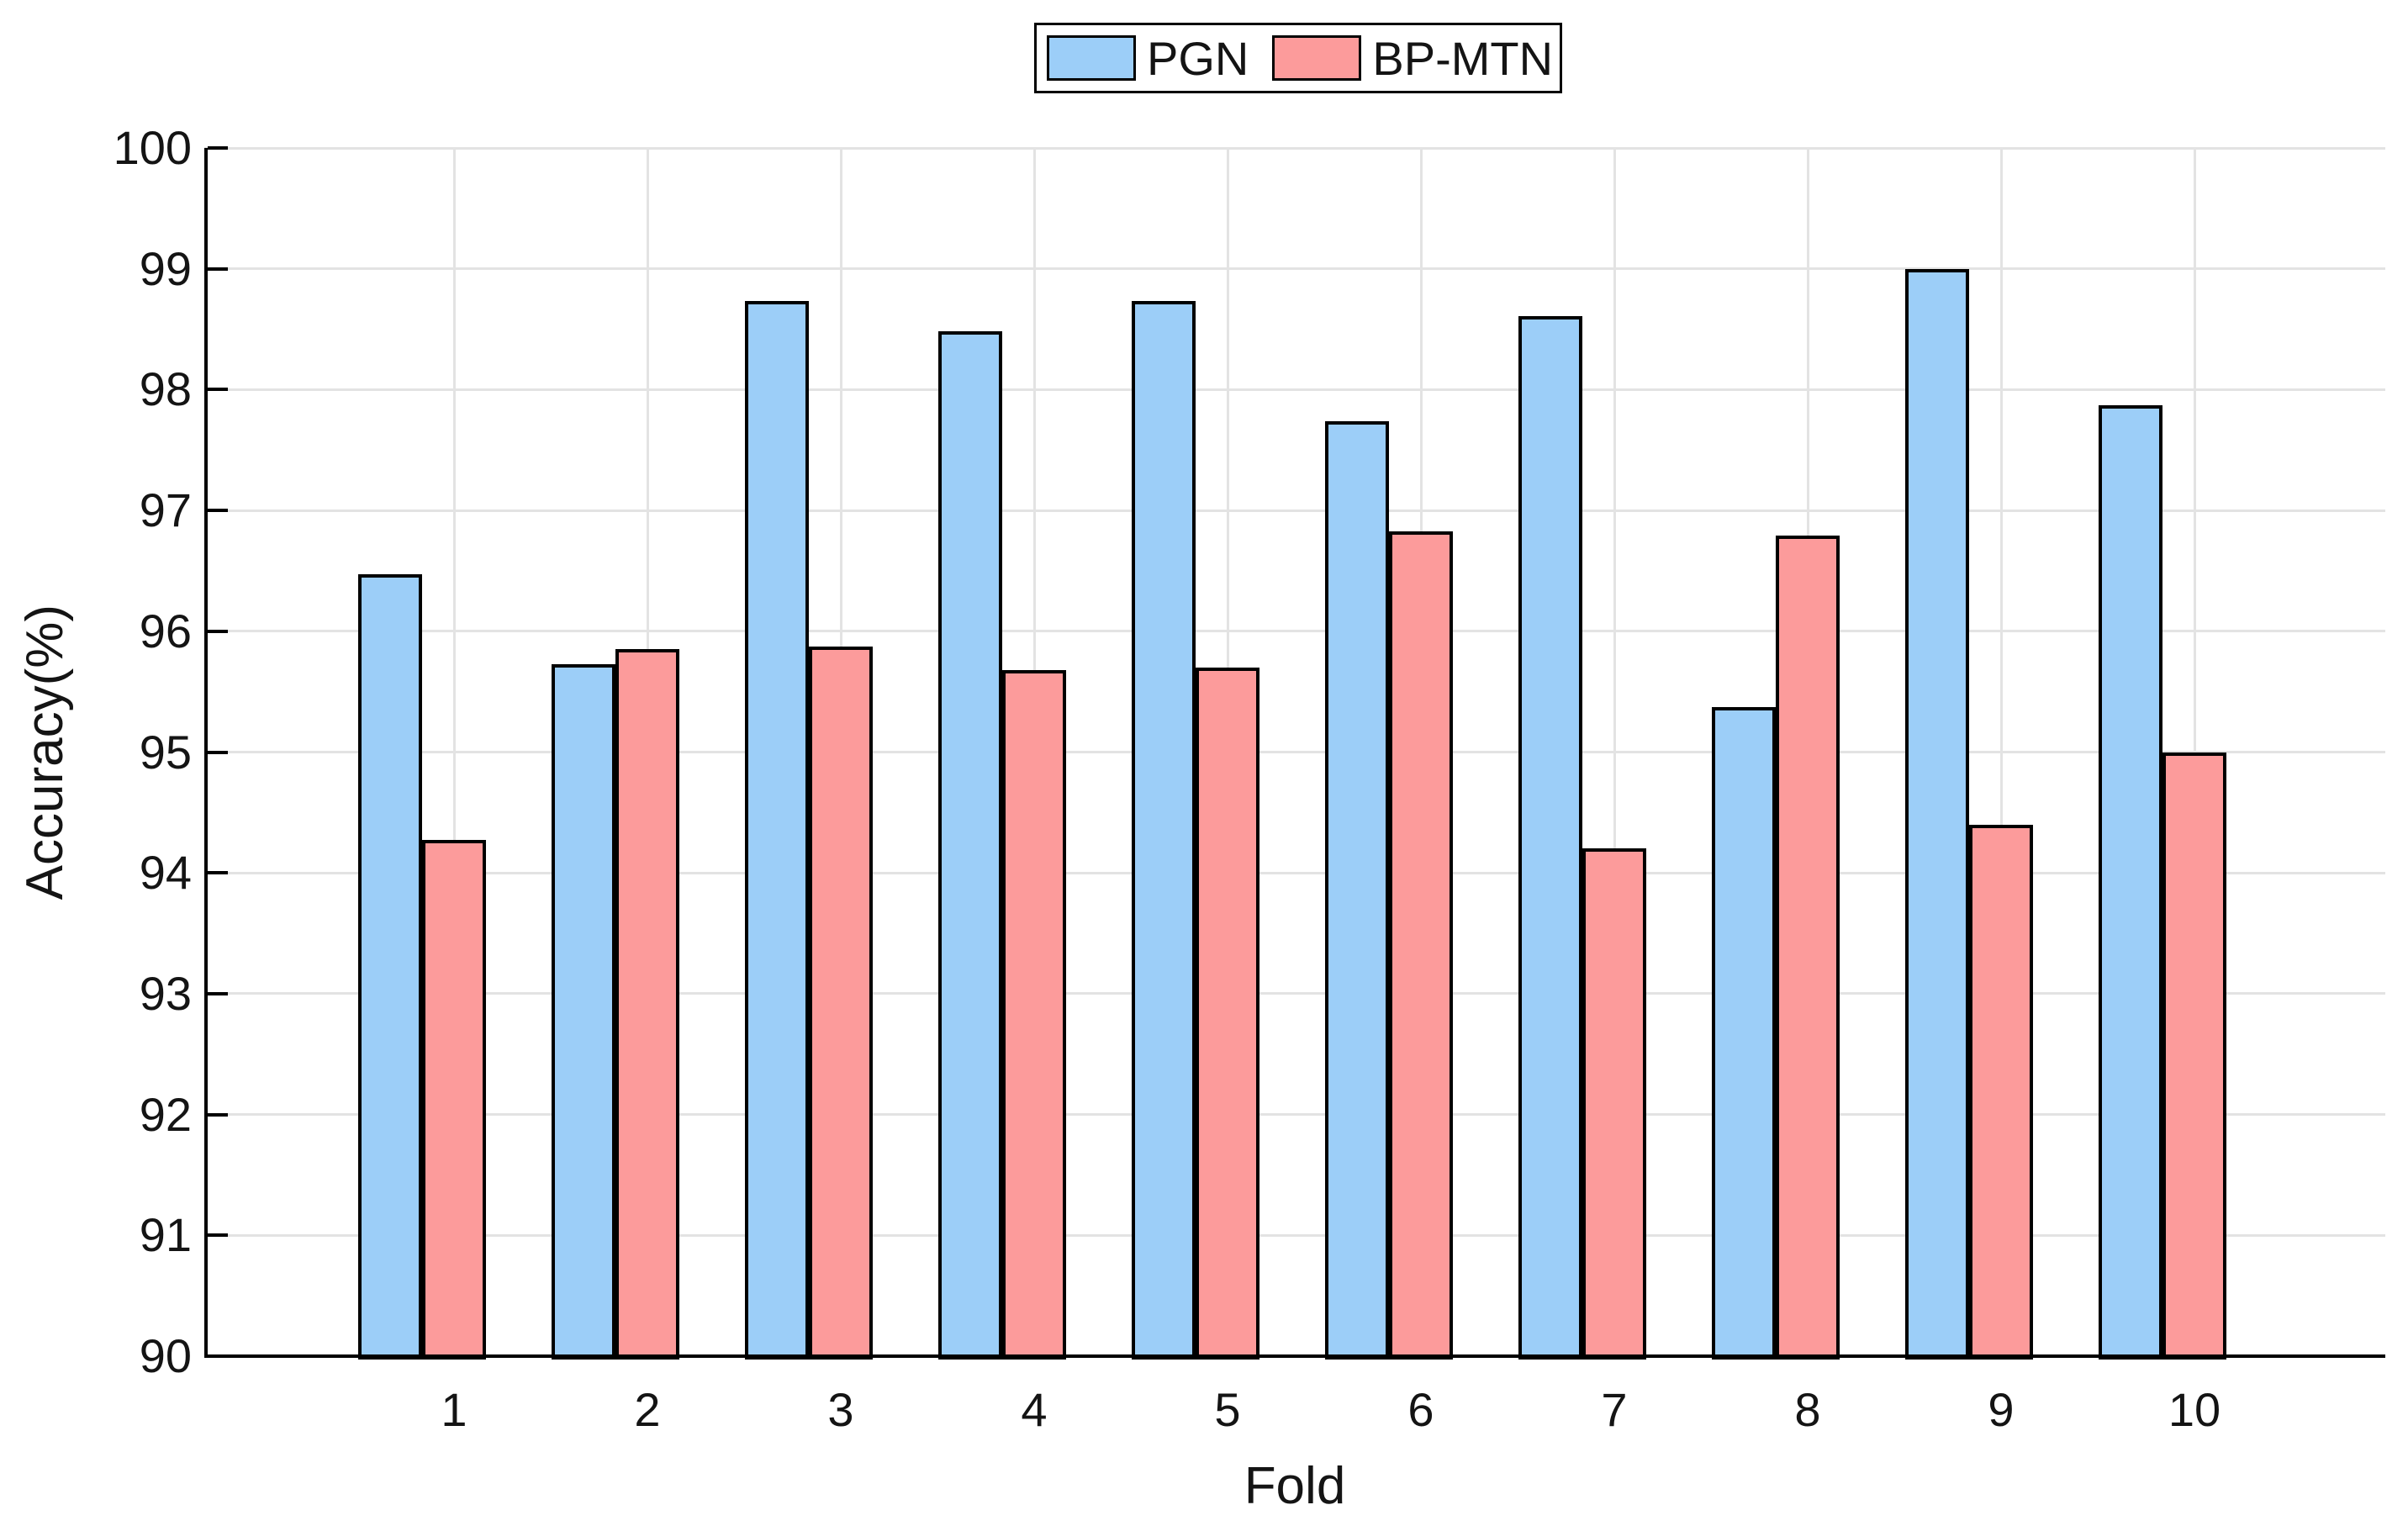  I want to click on x-tick-label: 6, so click(1421, 1409).